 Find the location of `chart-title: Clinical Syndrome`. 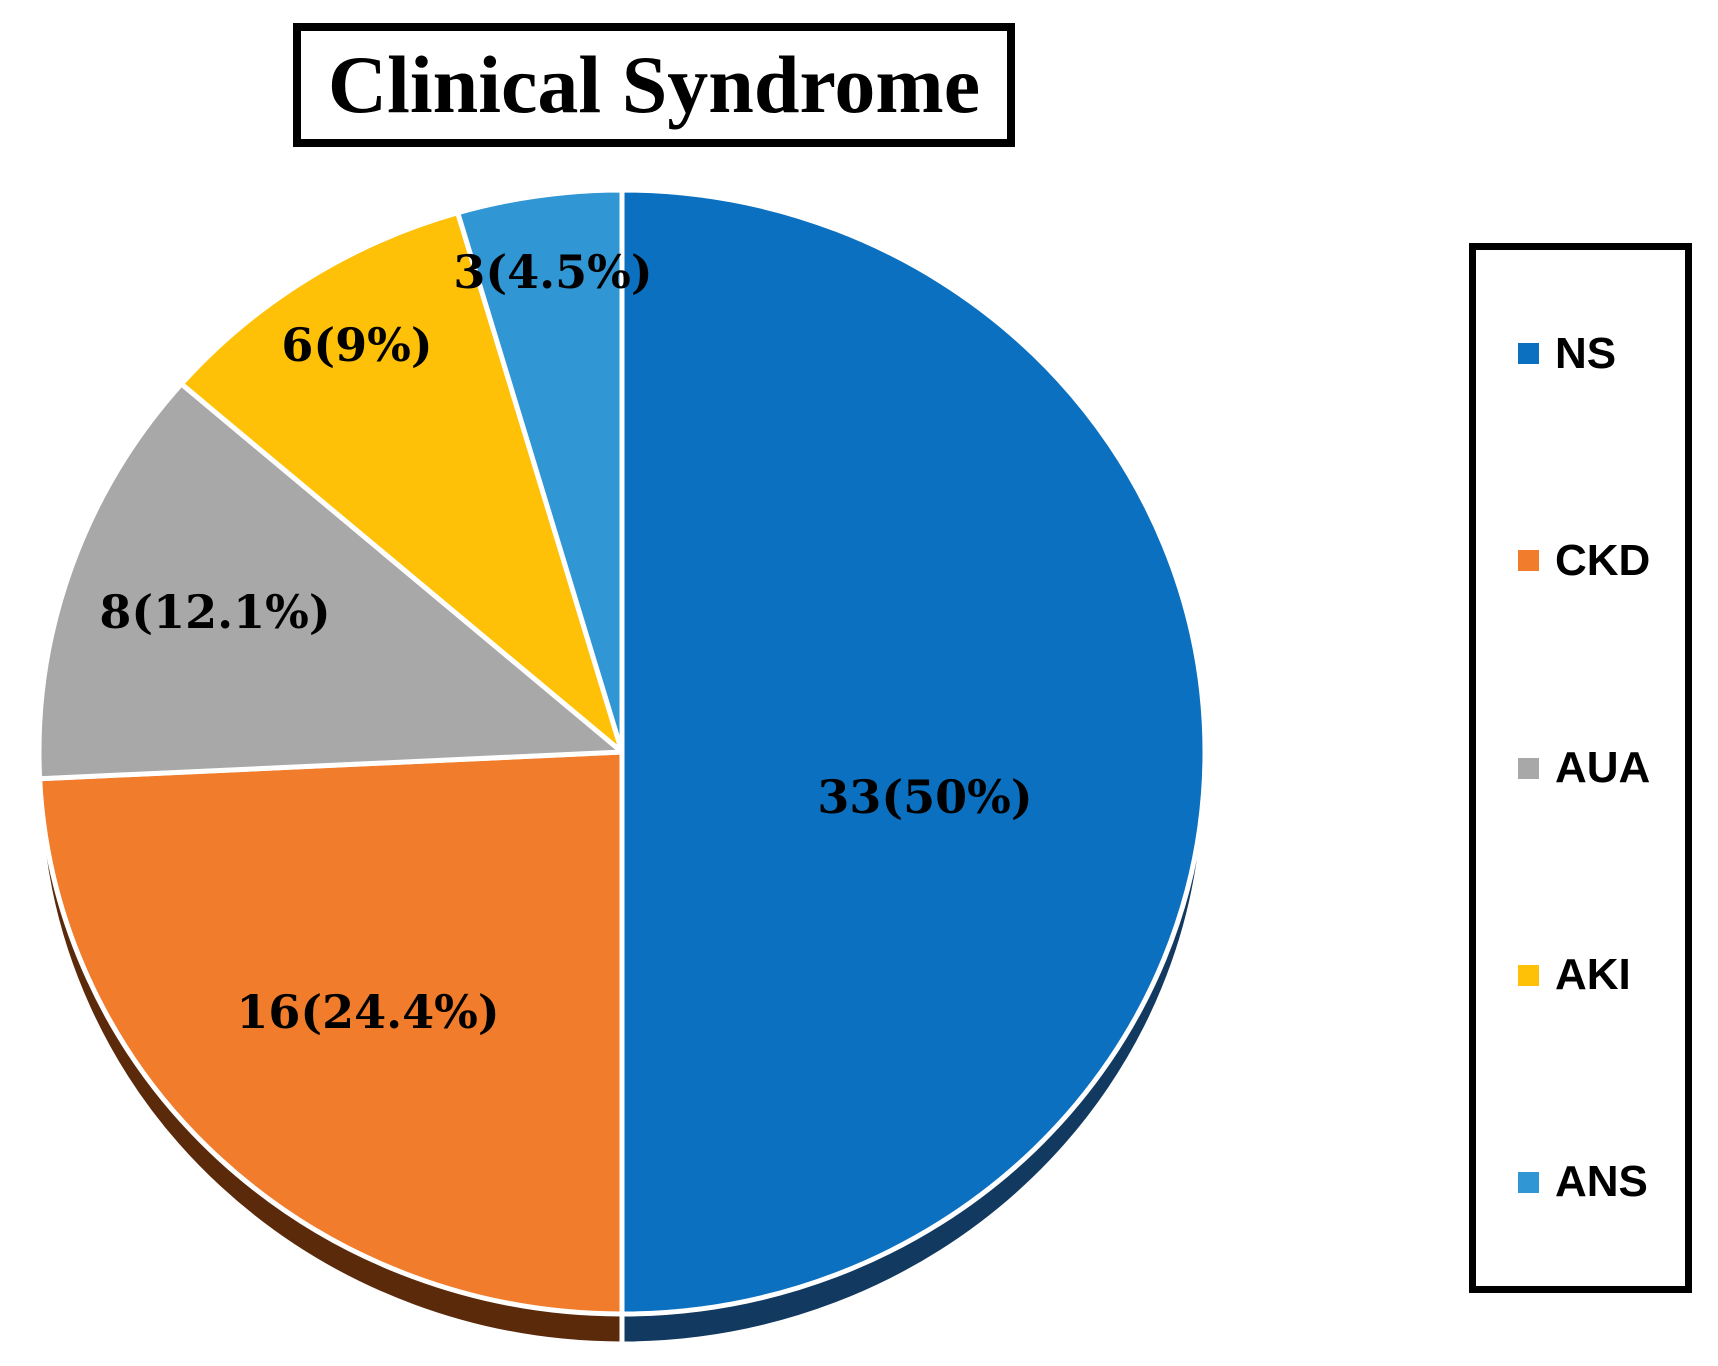

chart-title: Clinical Syndrome is located at coordinates (654, 84).